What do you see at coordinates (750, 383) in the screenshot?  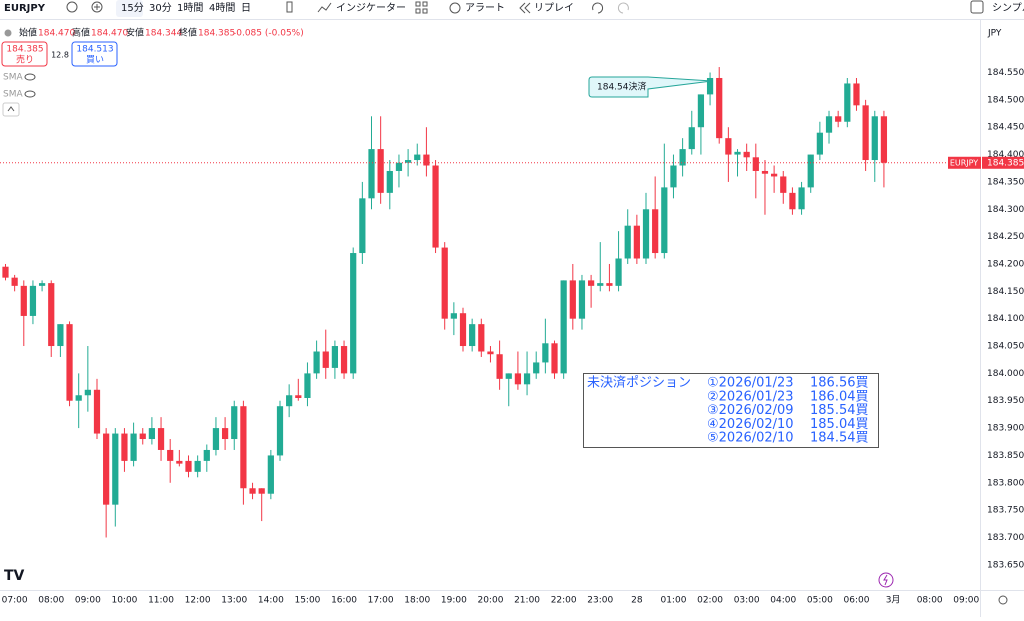 I see `position-date: ①2026/01/23` at bounding box center [750, 383].